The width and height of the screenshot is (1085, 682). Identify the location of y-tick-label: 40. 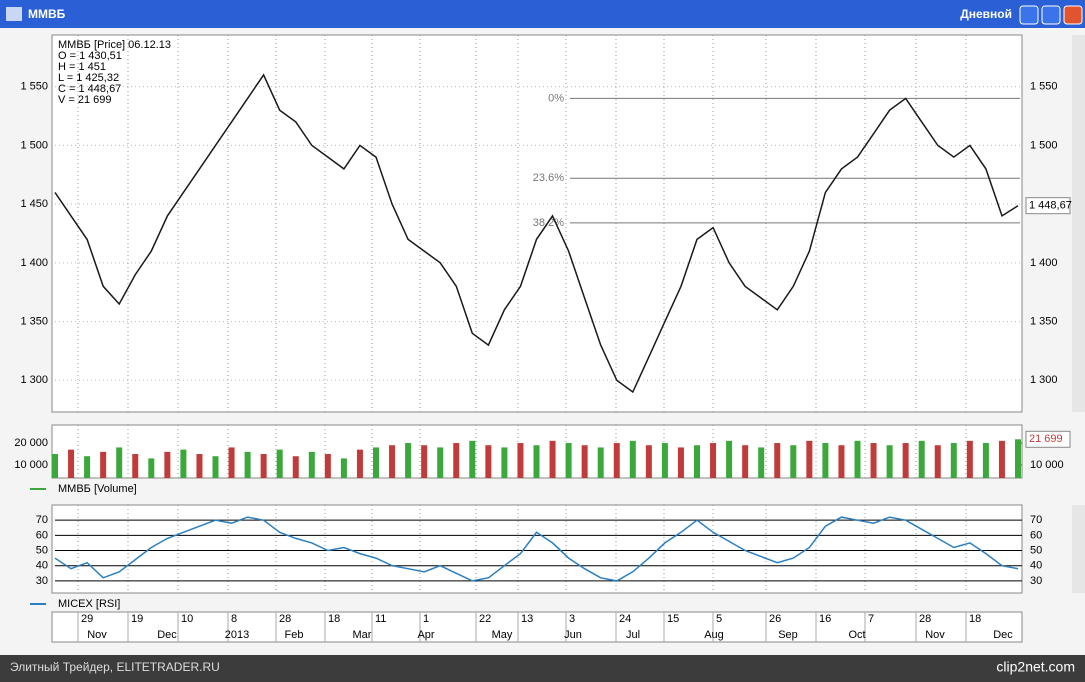
(42, 566).